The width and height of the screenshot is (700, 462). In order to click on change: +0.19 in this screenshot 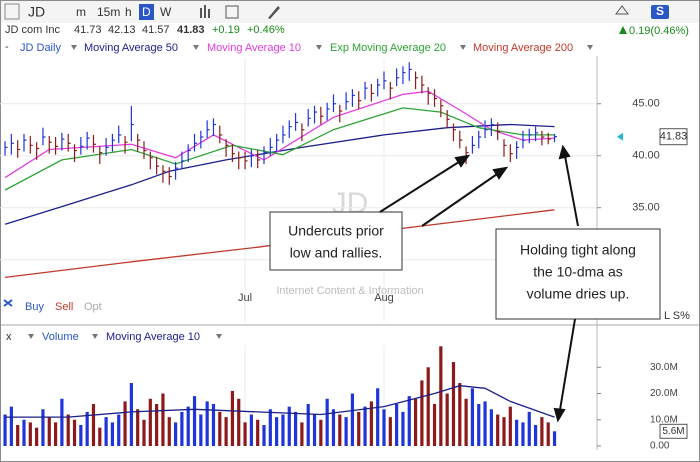, I will do `click(226, 30)`.